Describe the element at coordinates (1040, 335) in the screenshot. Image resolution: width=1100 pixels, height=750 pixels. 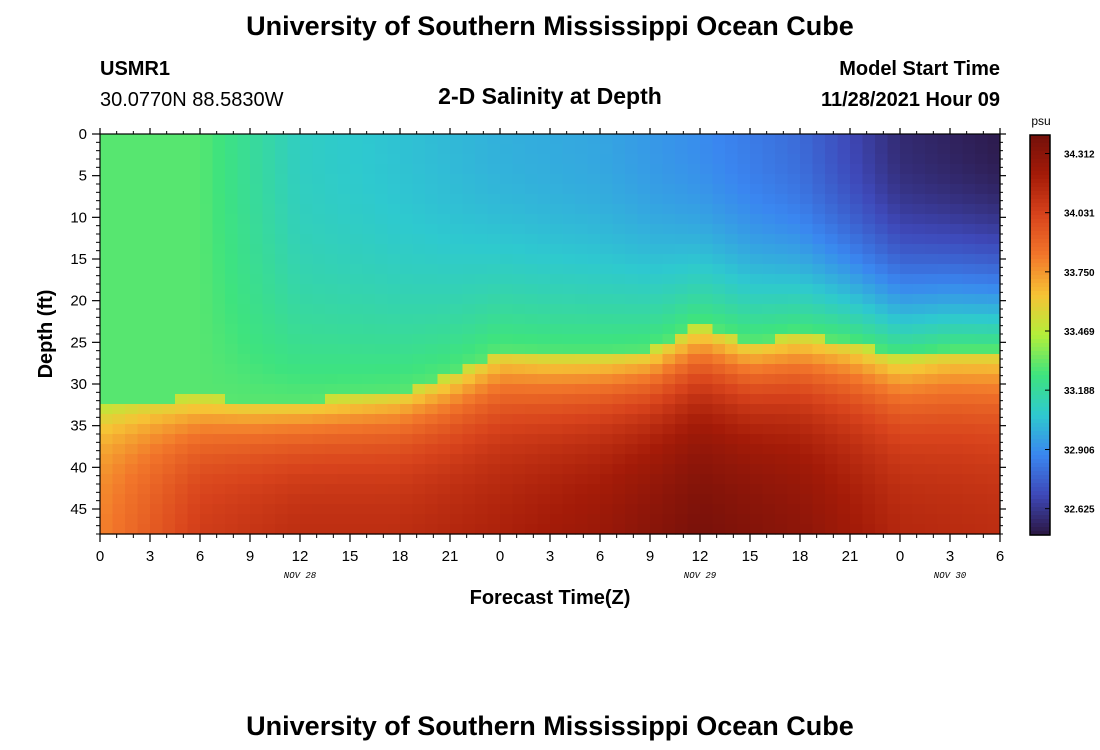
I see `colorbar-frame` at that location.